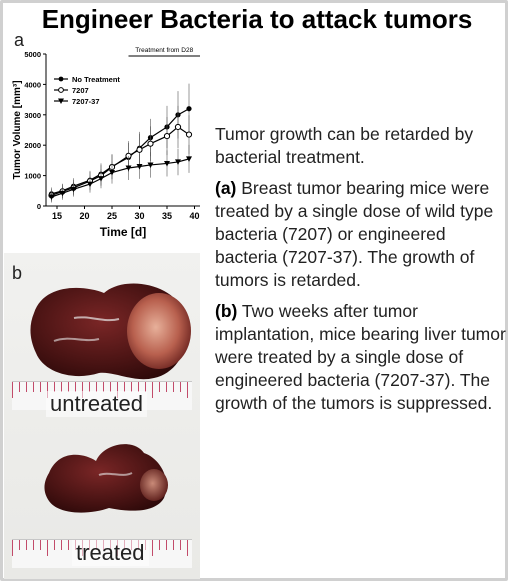  I want to click on x-axis-label: Time [d], so click(123, 232).